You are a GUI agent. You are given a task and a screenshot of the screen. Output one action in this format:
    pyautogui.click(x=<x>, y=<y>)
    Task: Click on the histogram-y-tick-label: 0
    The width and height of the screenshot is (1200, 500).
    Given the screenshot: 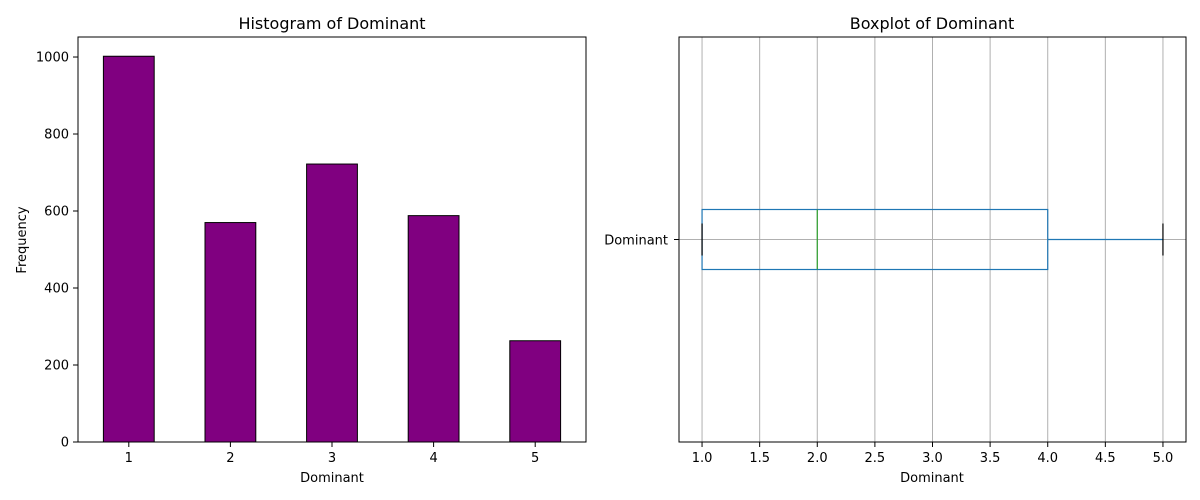 What is the action you would take?
    pyautogui.click(x=65, y=443)
    